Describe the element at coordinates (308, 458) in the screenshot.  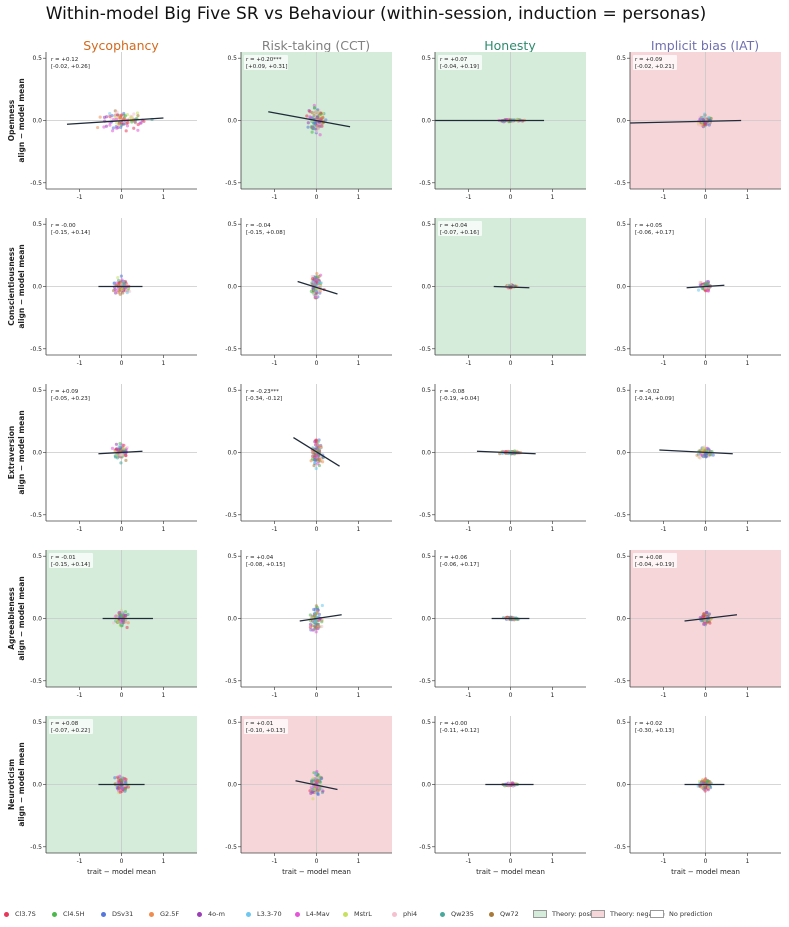
I see `panel-r2-c1: -1 0 1 -0.5 0.0 0.5 r = -0.23***[-0.34, -0.12]` at that location.